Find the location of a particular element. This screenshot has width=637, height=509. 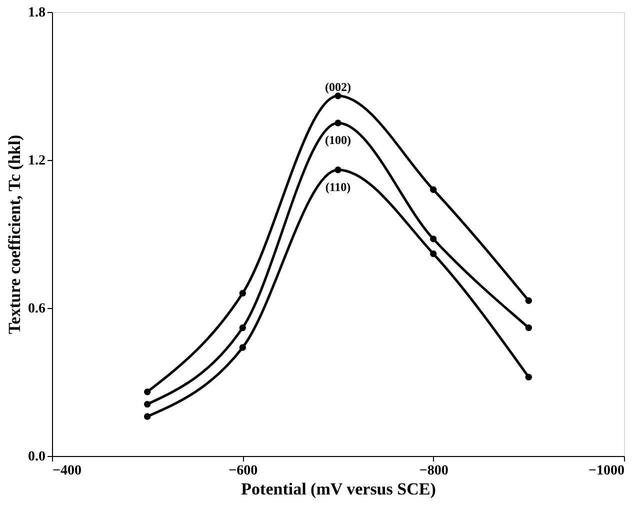

series-label: (110) is located at coordinates (338, 187).